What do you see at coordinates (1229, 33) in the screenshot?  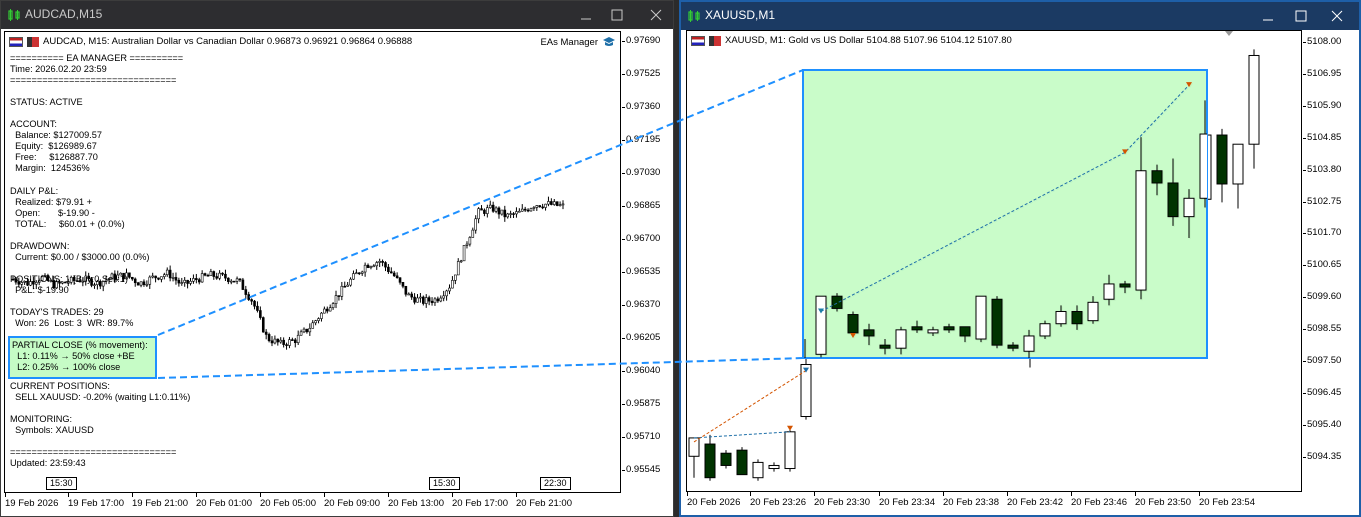 I see `chart-shift-icon` at bounding box center [1229, 33].